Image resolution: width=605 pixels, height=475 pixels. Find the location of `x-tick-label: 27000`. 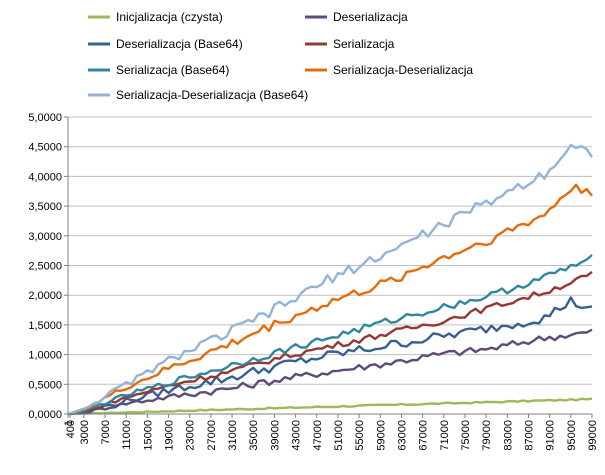

x-tick-label: 27000 is located at coordinates (212, 435).